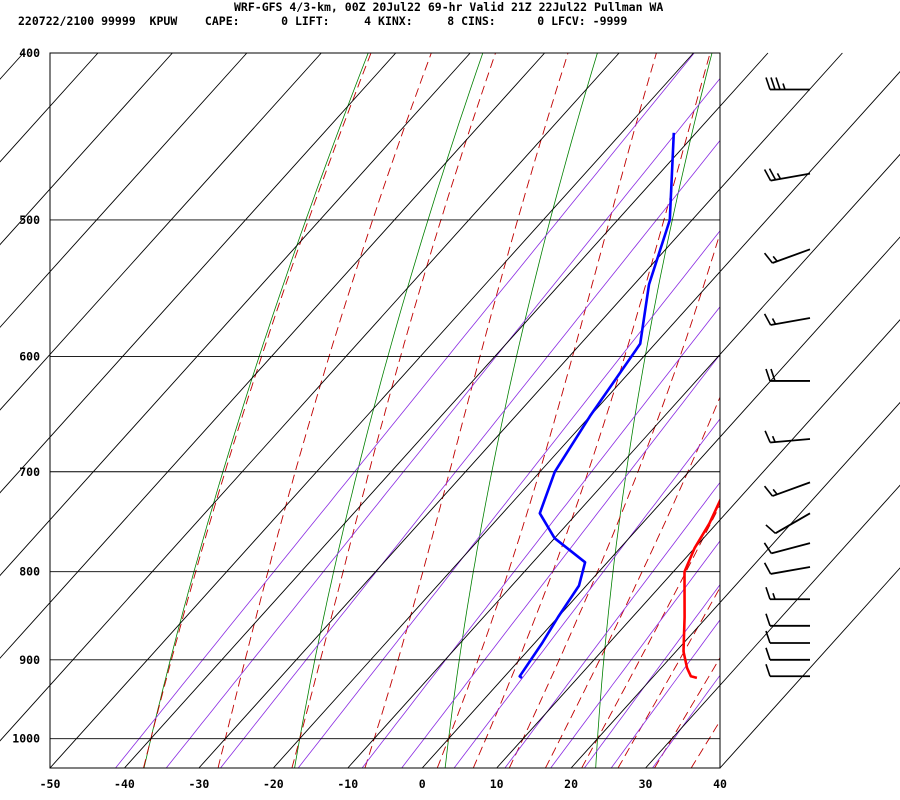 The height and width of the screenshot is (800, 900). What do you see at coordinates (646, 784) in the screenshot?
I see `x-tick-label: 30` at bounding box center [646, 784].